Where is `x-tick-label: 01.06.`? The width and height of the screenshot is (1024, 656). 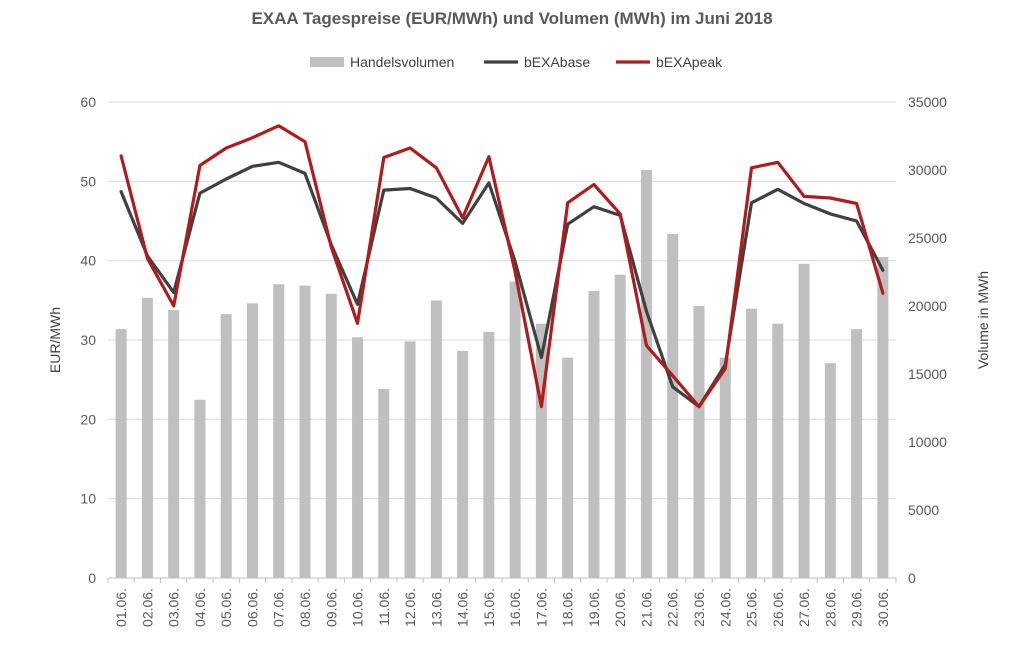
x-tick-label: 01.06. is located at coordinates (121, 607).